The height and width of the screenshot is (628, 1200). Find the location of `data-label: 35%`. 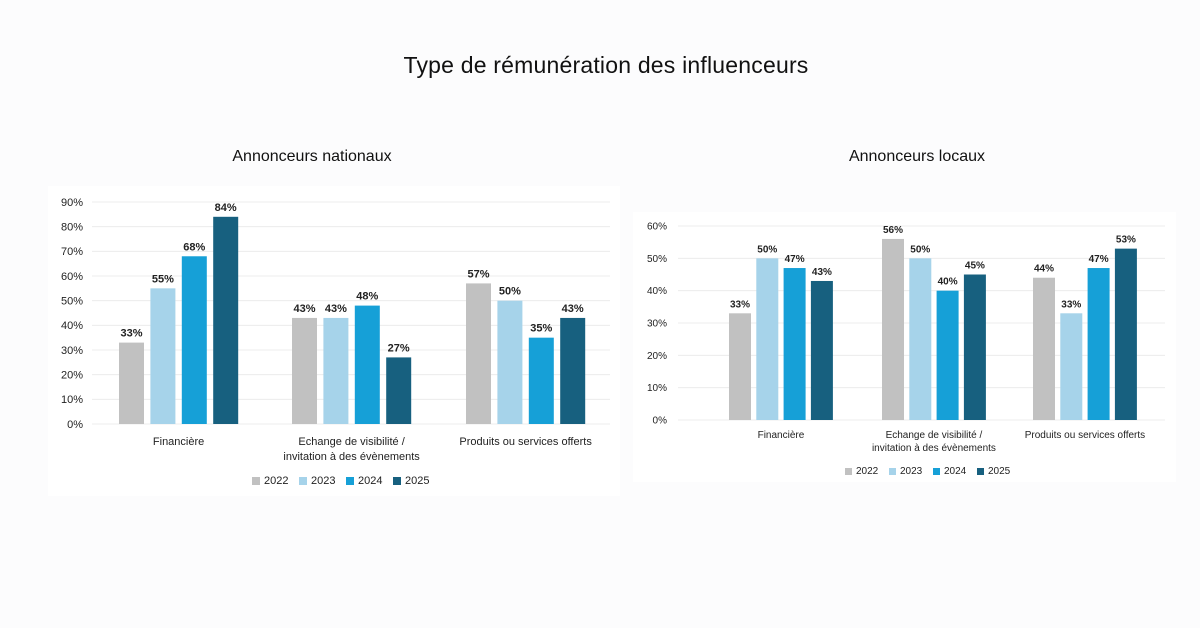

data-label: 35% is located at coordinates (541, 329).